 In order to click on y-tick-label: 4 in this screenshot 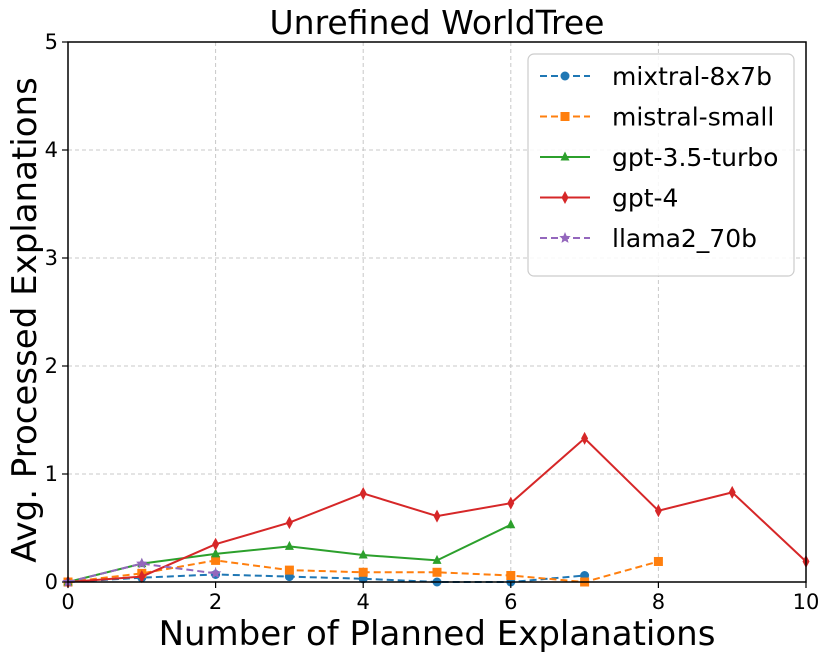, I will do `click(51, 150)`.